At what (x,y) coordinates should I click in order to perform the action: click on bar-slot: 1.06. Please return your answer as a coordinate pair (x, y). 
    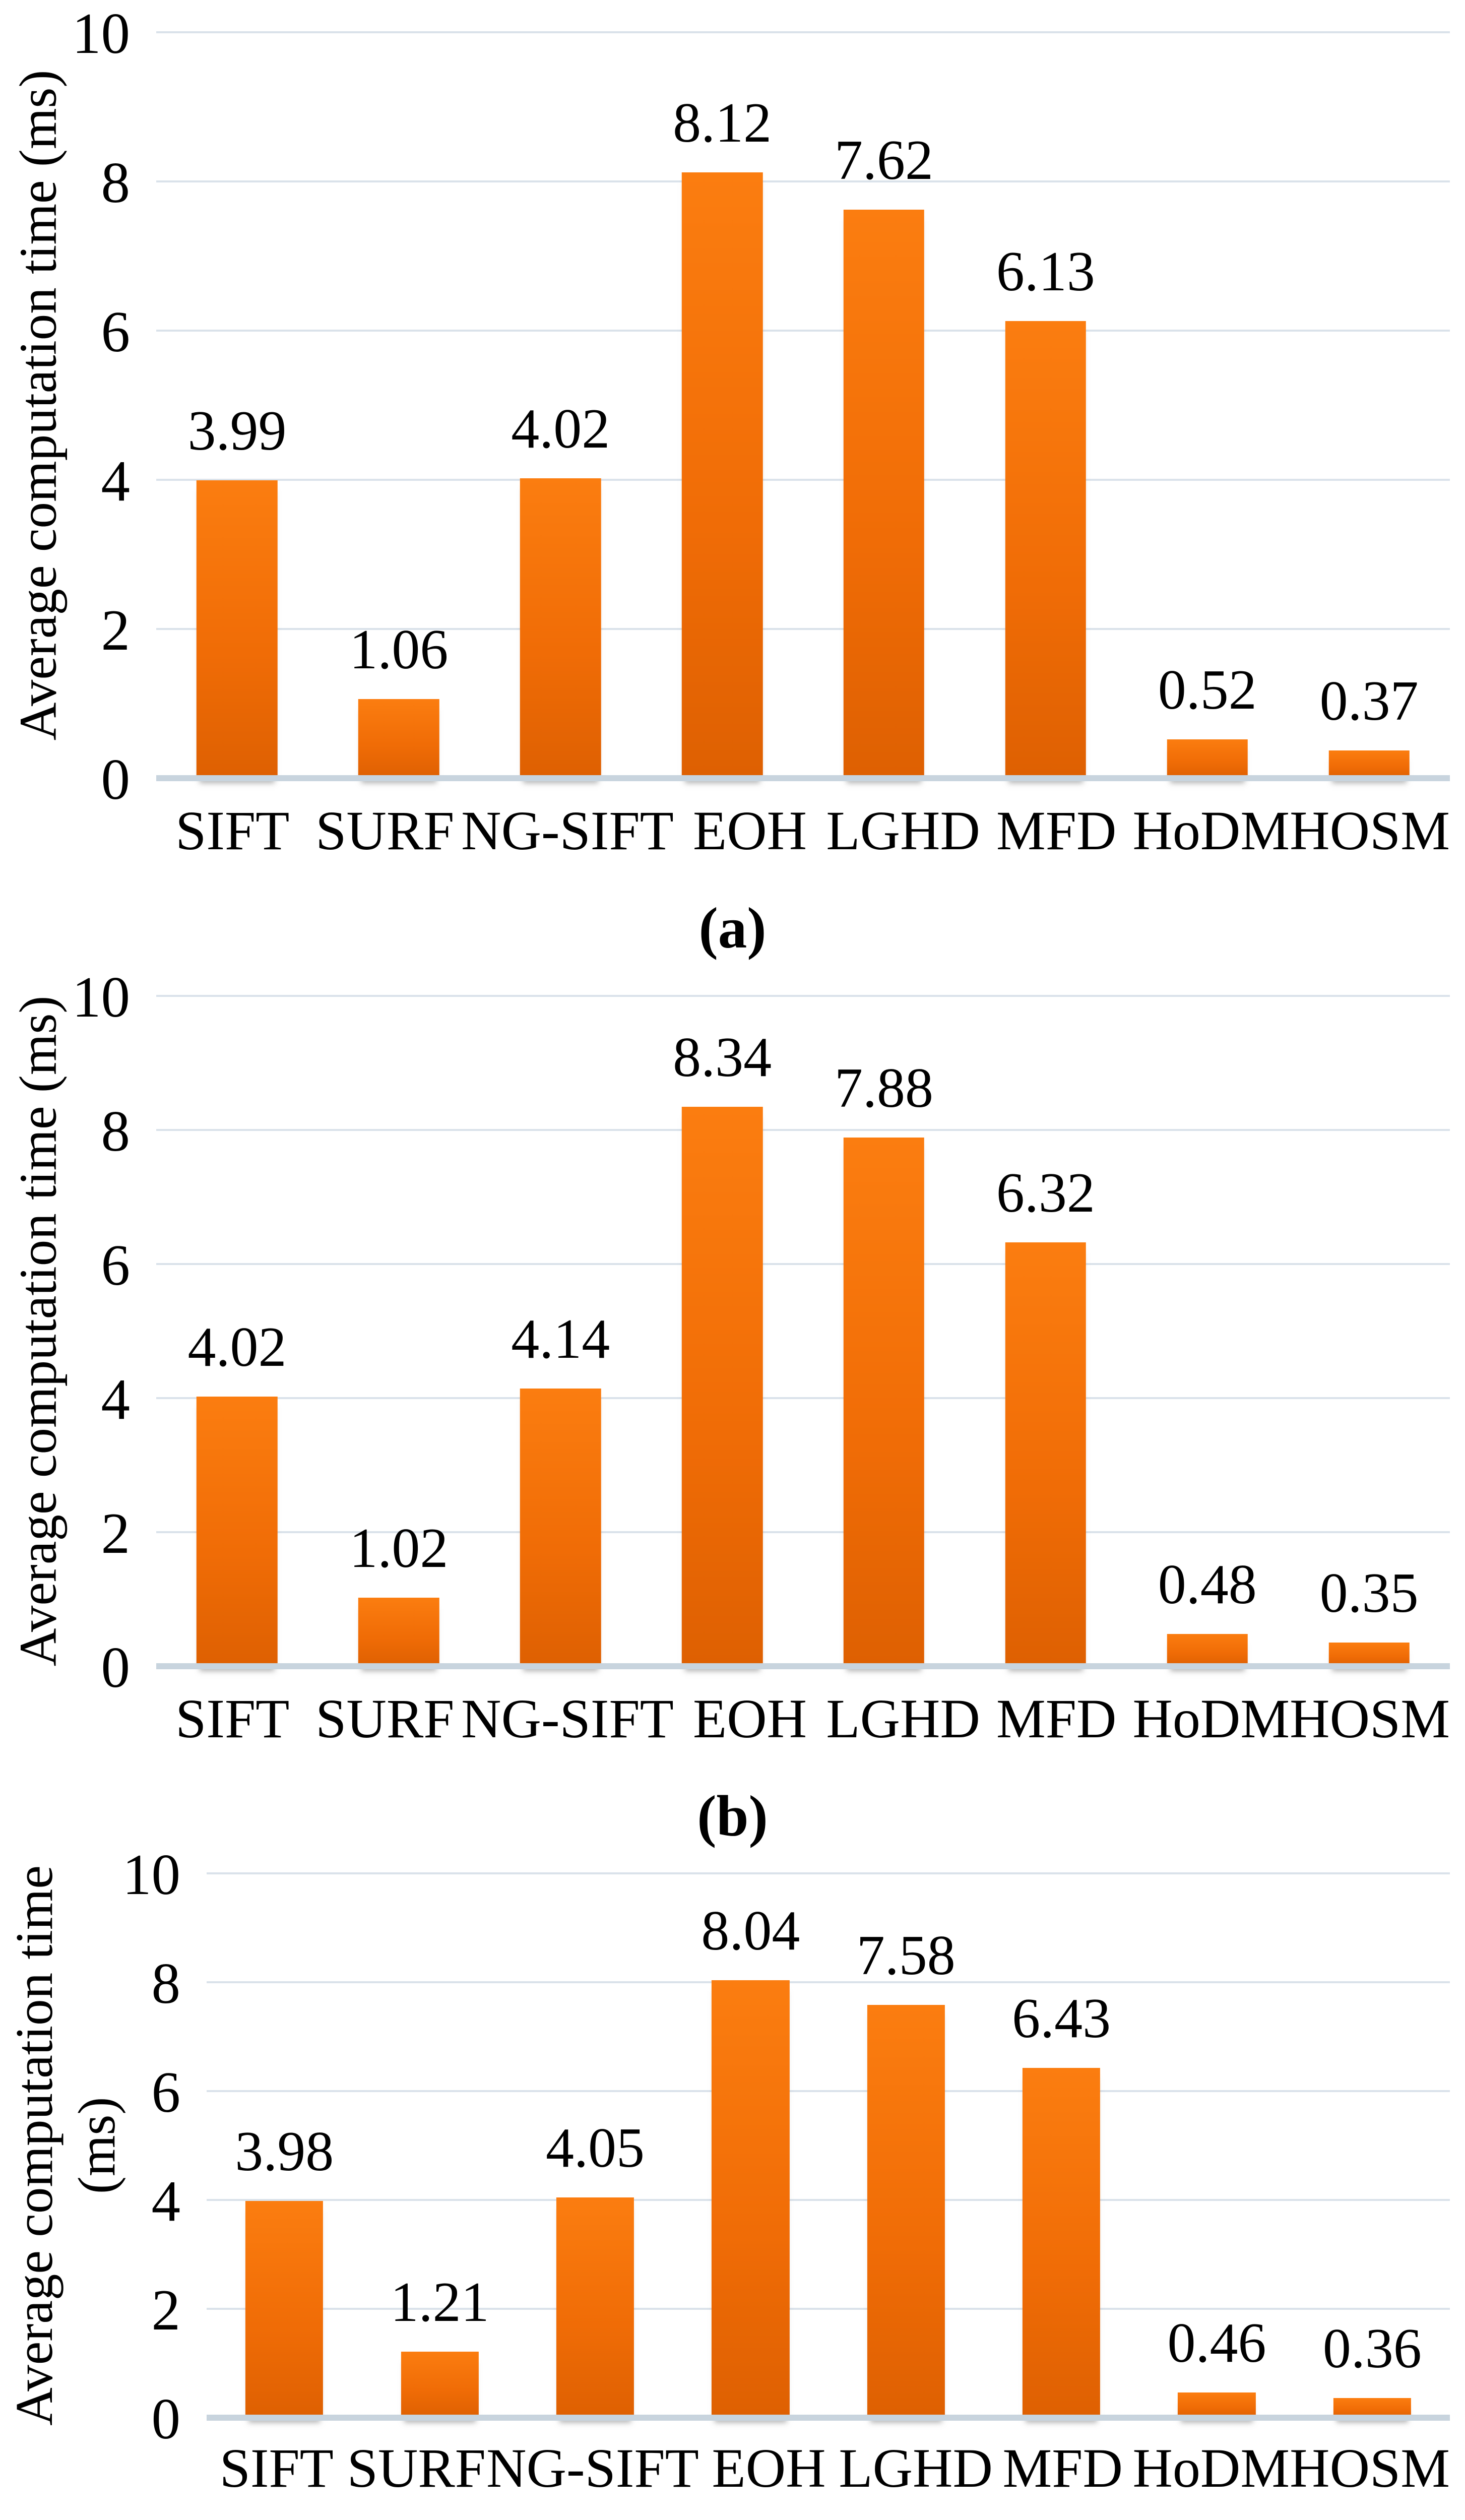
    Looking at the image, I should click on (399, 405).